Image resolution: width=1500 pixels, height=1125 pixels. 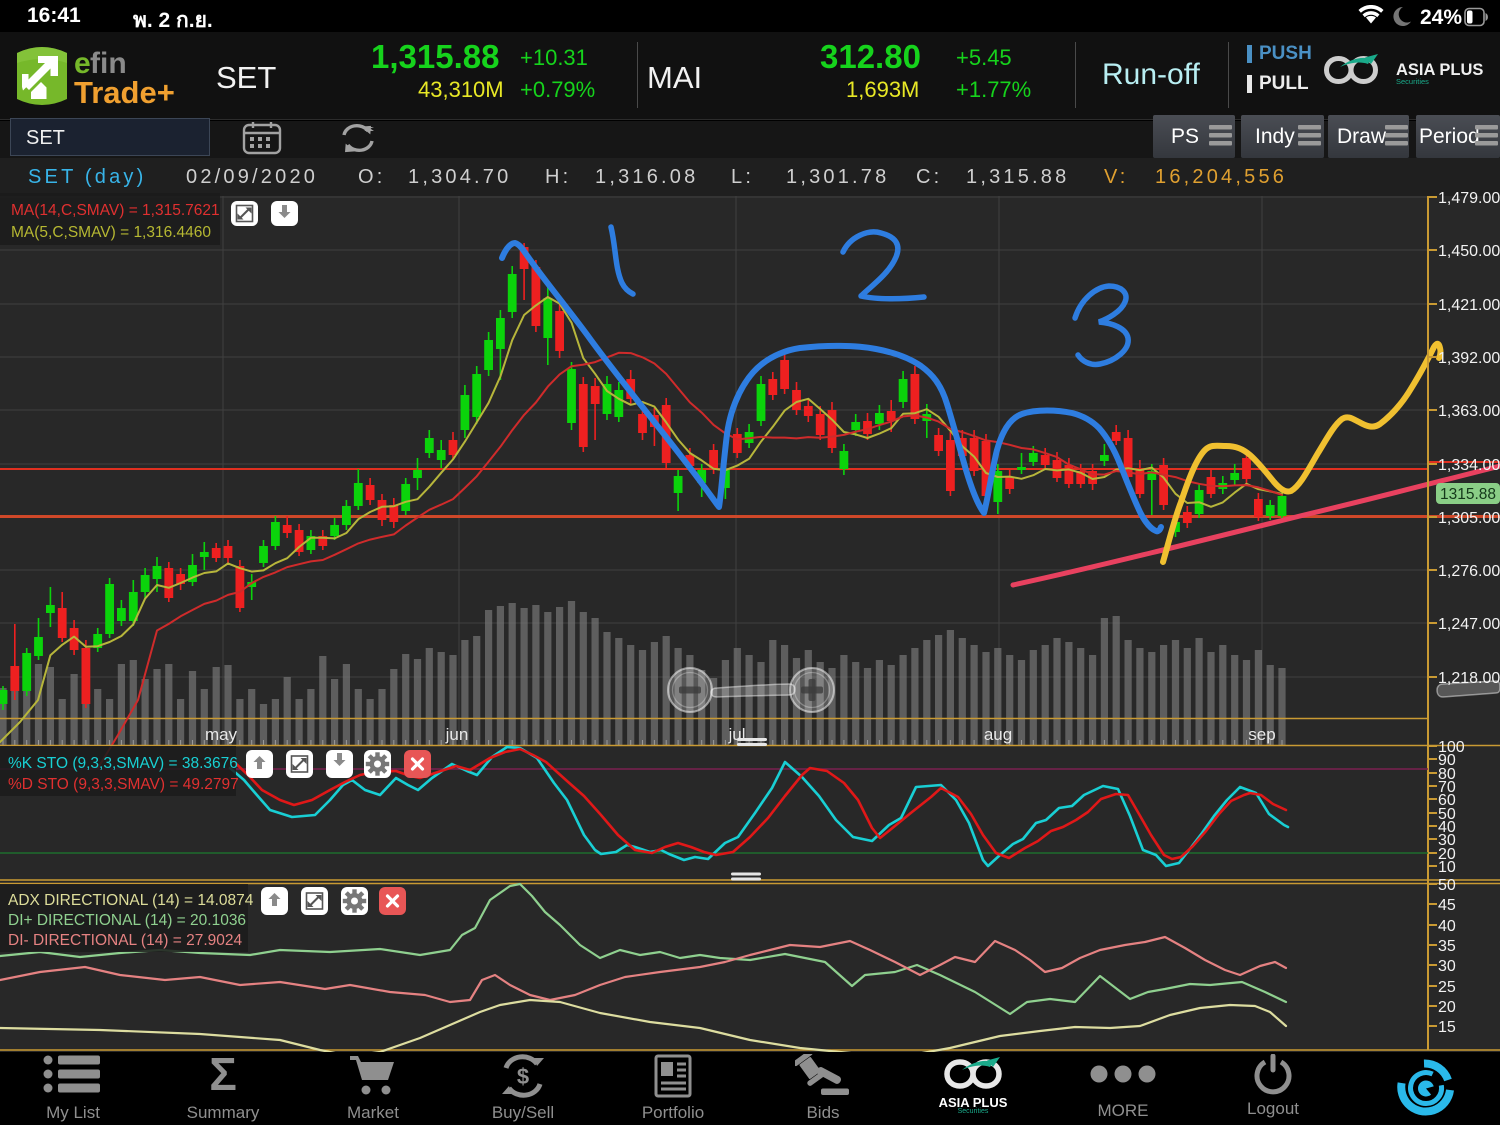 What do you see at coordinates (125, 940) in the screenshot?
I see `svg-text: DI- DIRECTIONAL (14) = 27.9024` at bounding box center [125, 940].